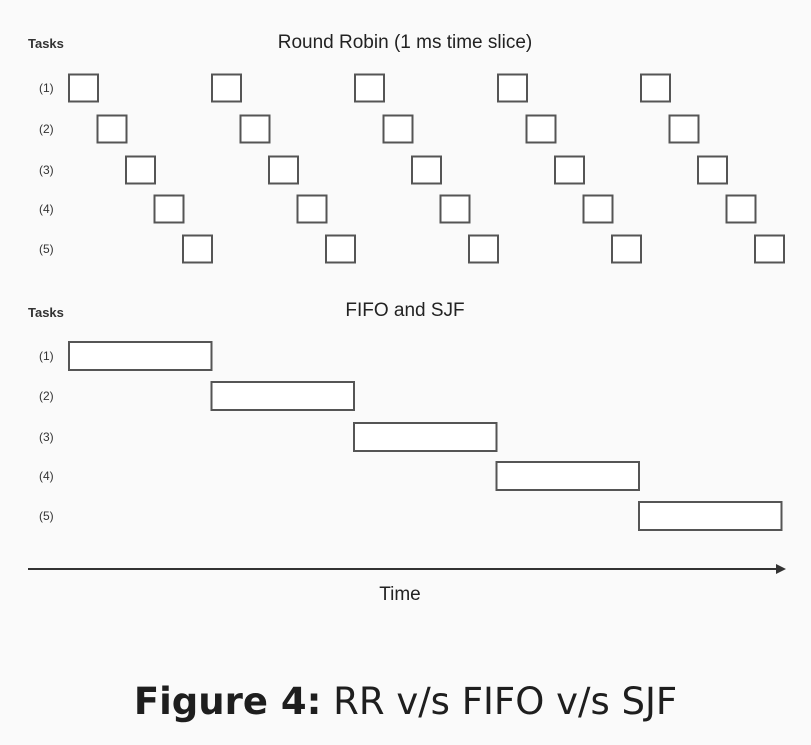  Describe the element at coordinates (405, 42) in the screenshot. I see `rr-chart-title: Round Robin (1 ms time slice)` at that location.